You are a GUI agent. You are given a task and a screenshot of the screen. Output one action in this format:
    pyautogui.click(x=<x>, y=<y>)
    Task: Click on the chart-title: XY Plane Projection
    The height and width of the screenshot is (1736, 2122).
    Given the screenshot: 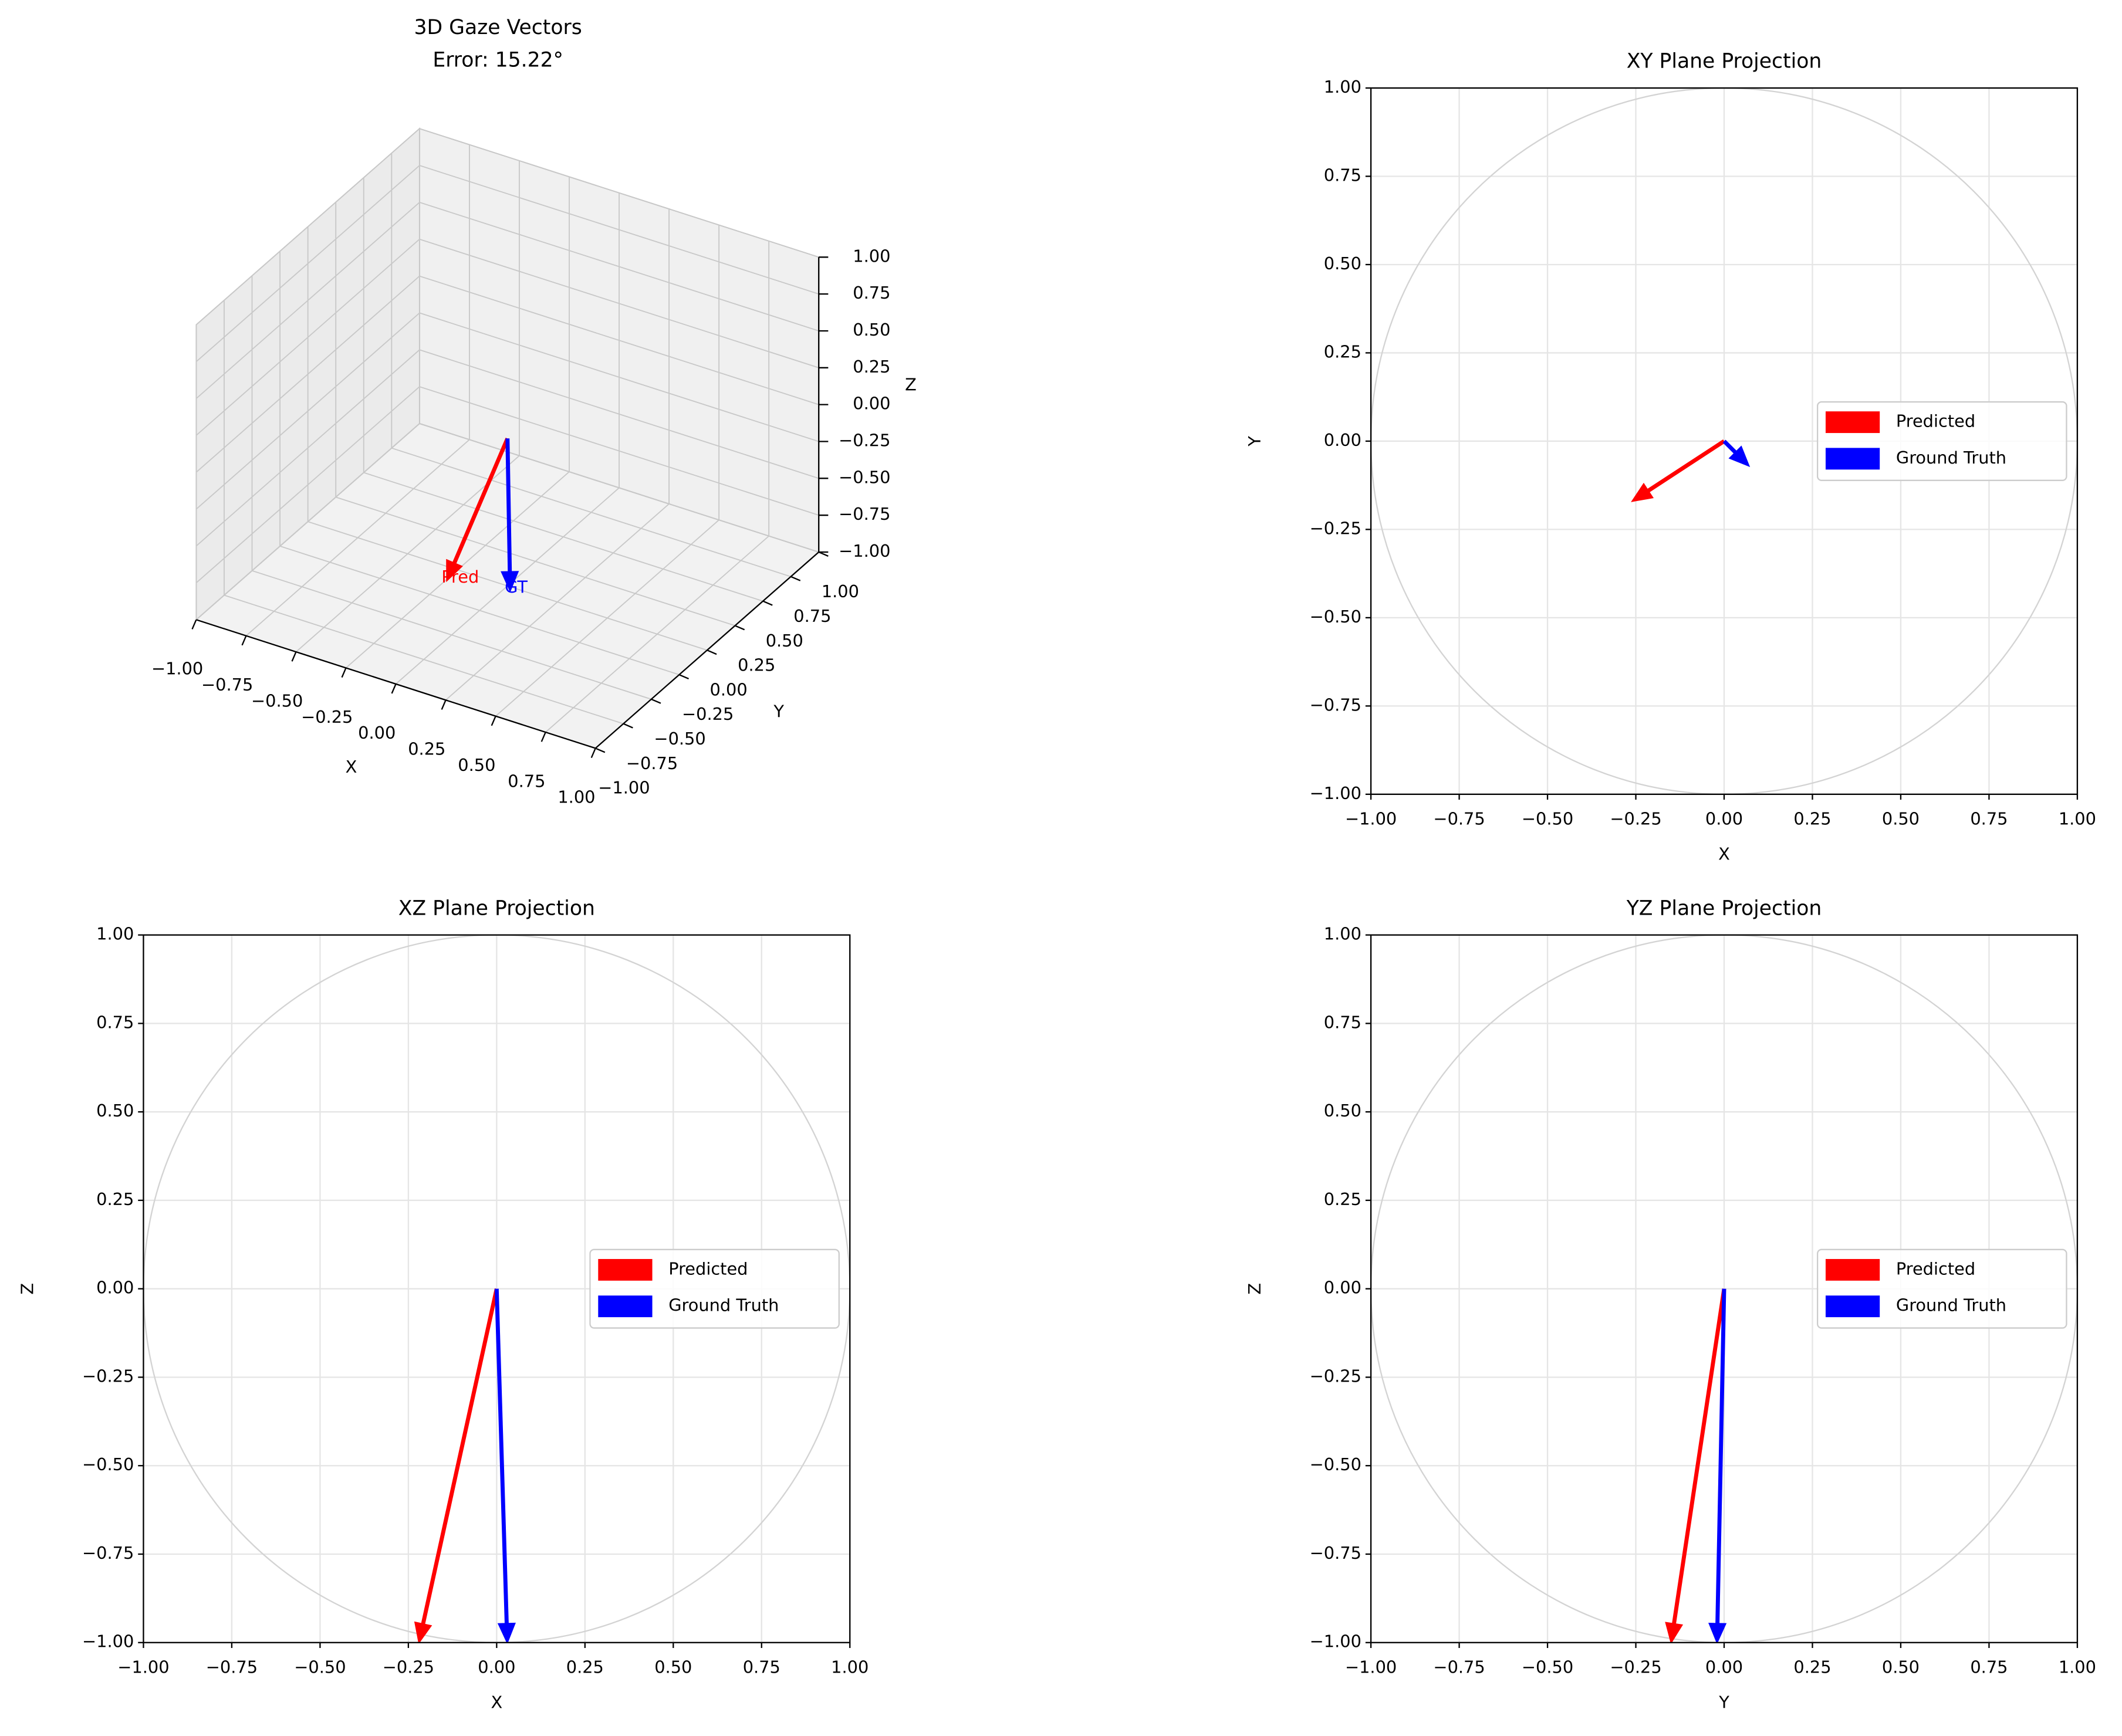 What is the action you would take?
    pyautogui.click(x=1724, y=61)
    